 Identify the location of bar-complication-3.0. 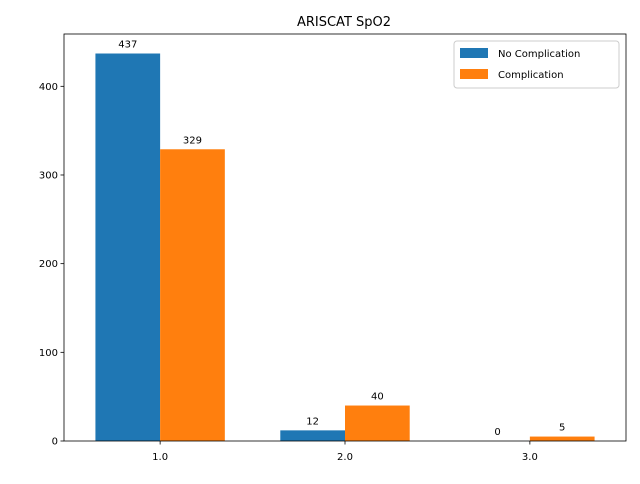
(562, 438).